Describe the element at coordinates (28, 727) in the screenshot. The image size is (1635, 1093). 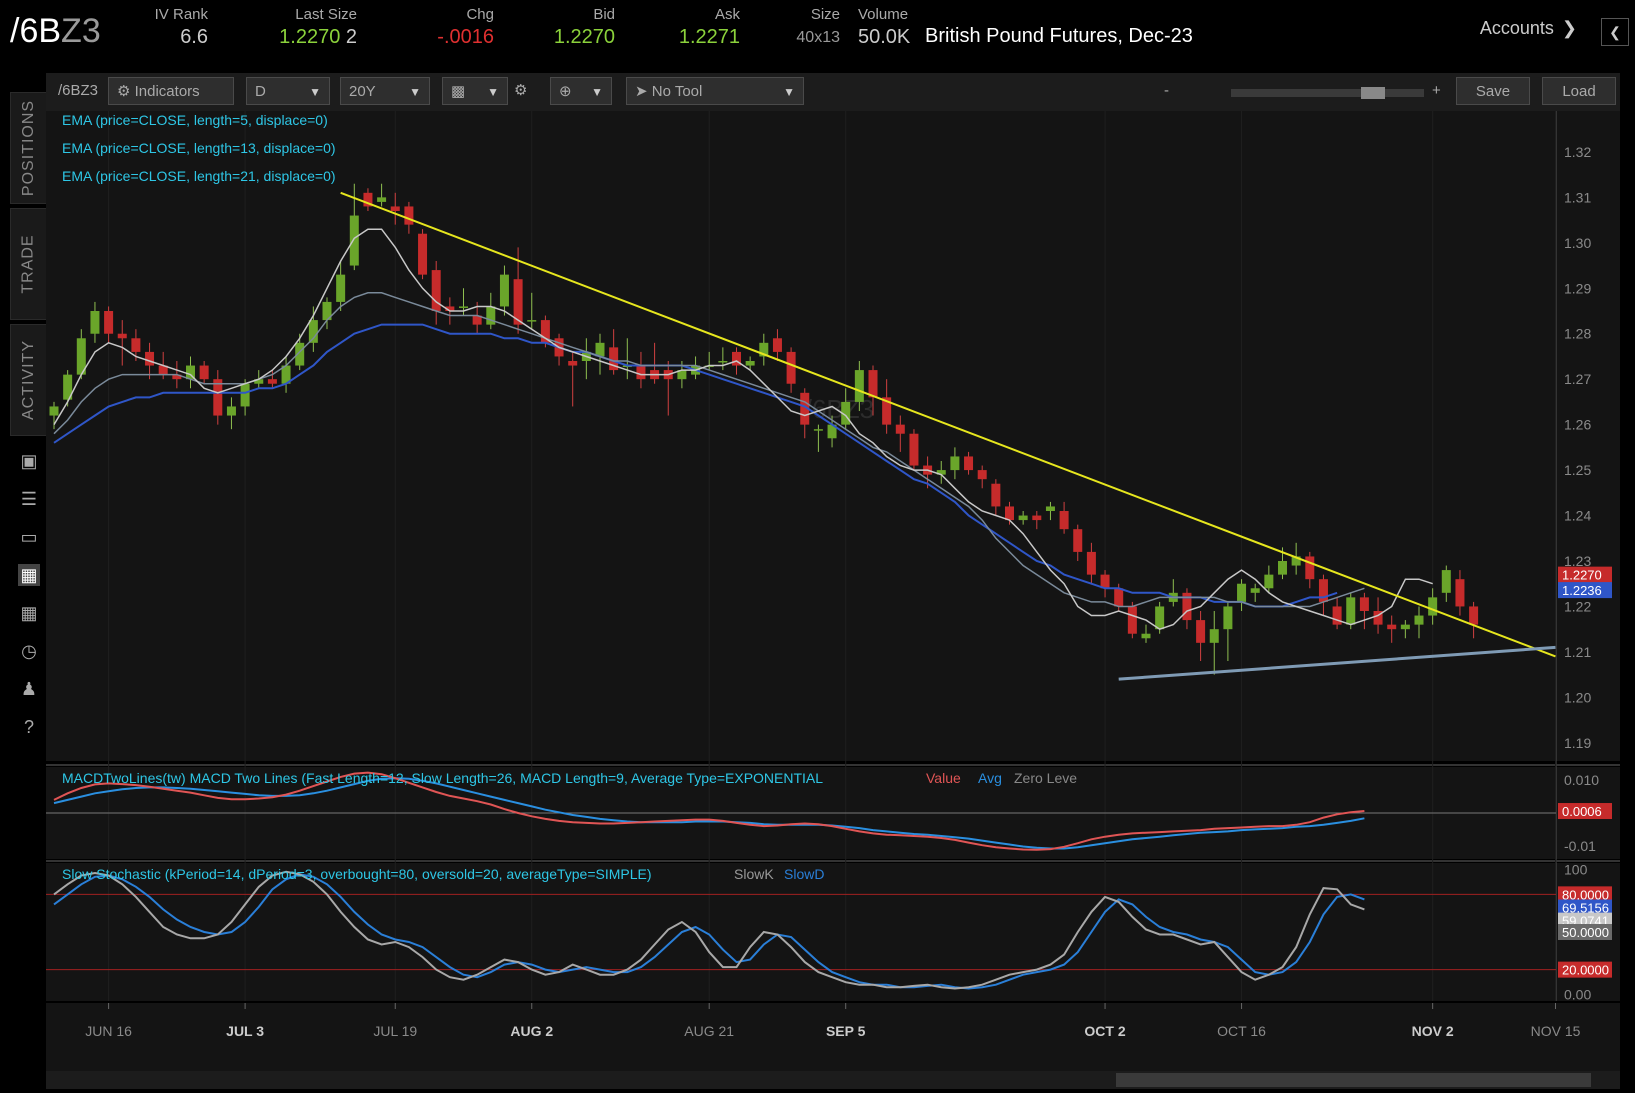
I see `help-icon: ?` at that location.